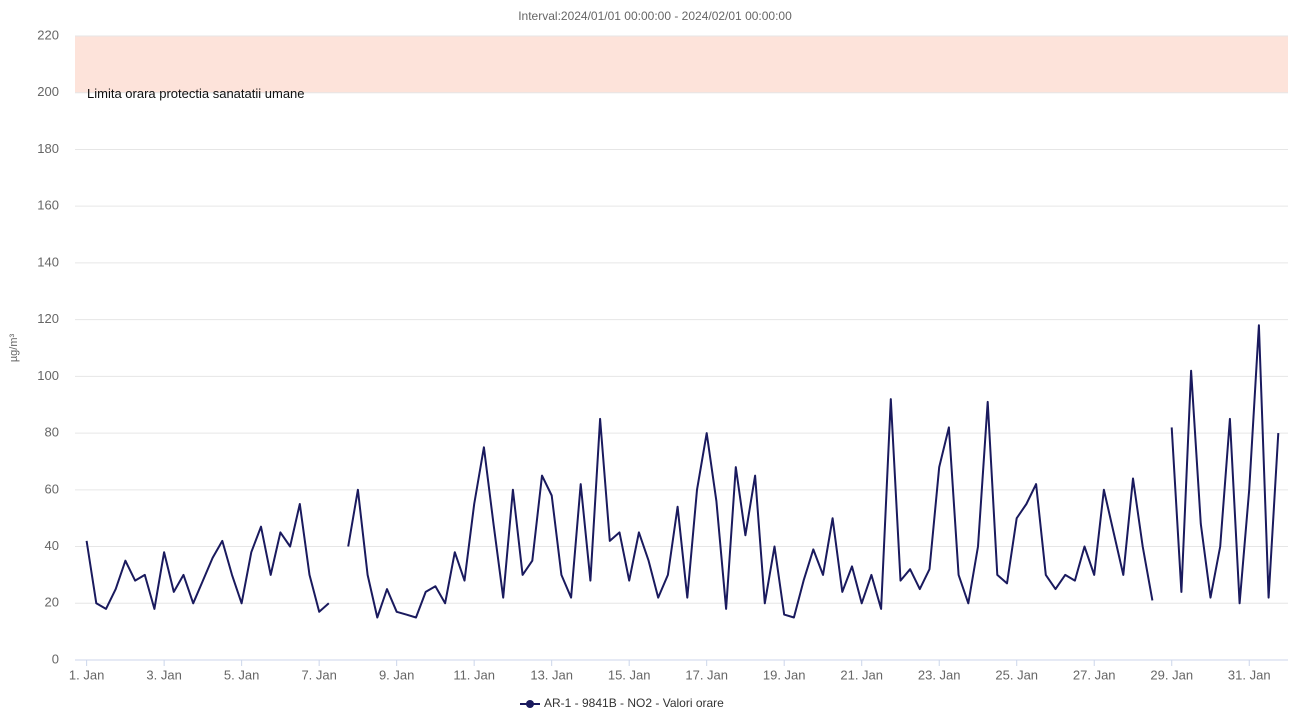 Image resolution: width=1293 pixels, height=711 pixels. What do you see at coordinates (241, 674) in the screenshot?
I see `x-tick-label: 5. Jan` at bounding box center [241, 674].